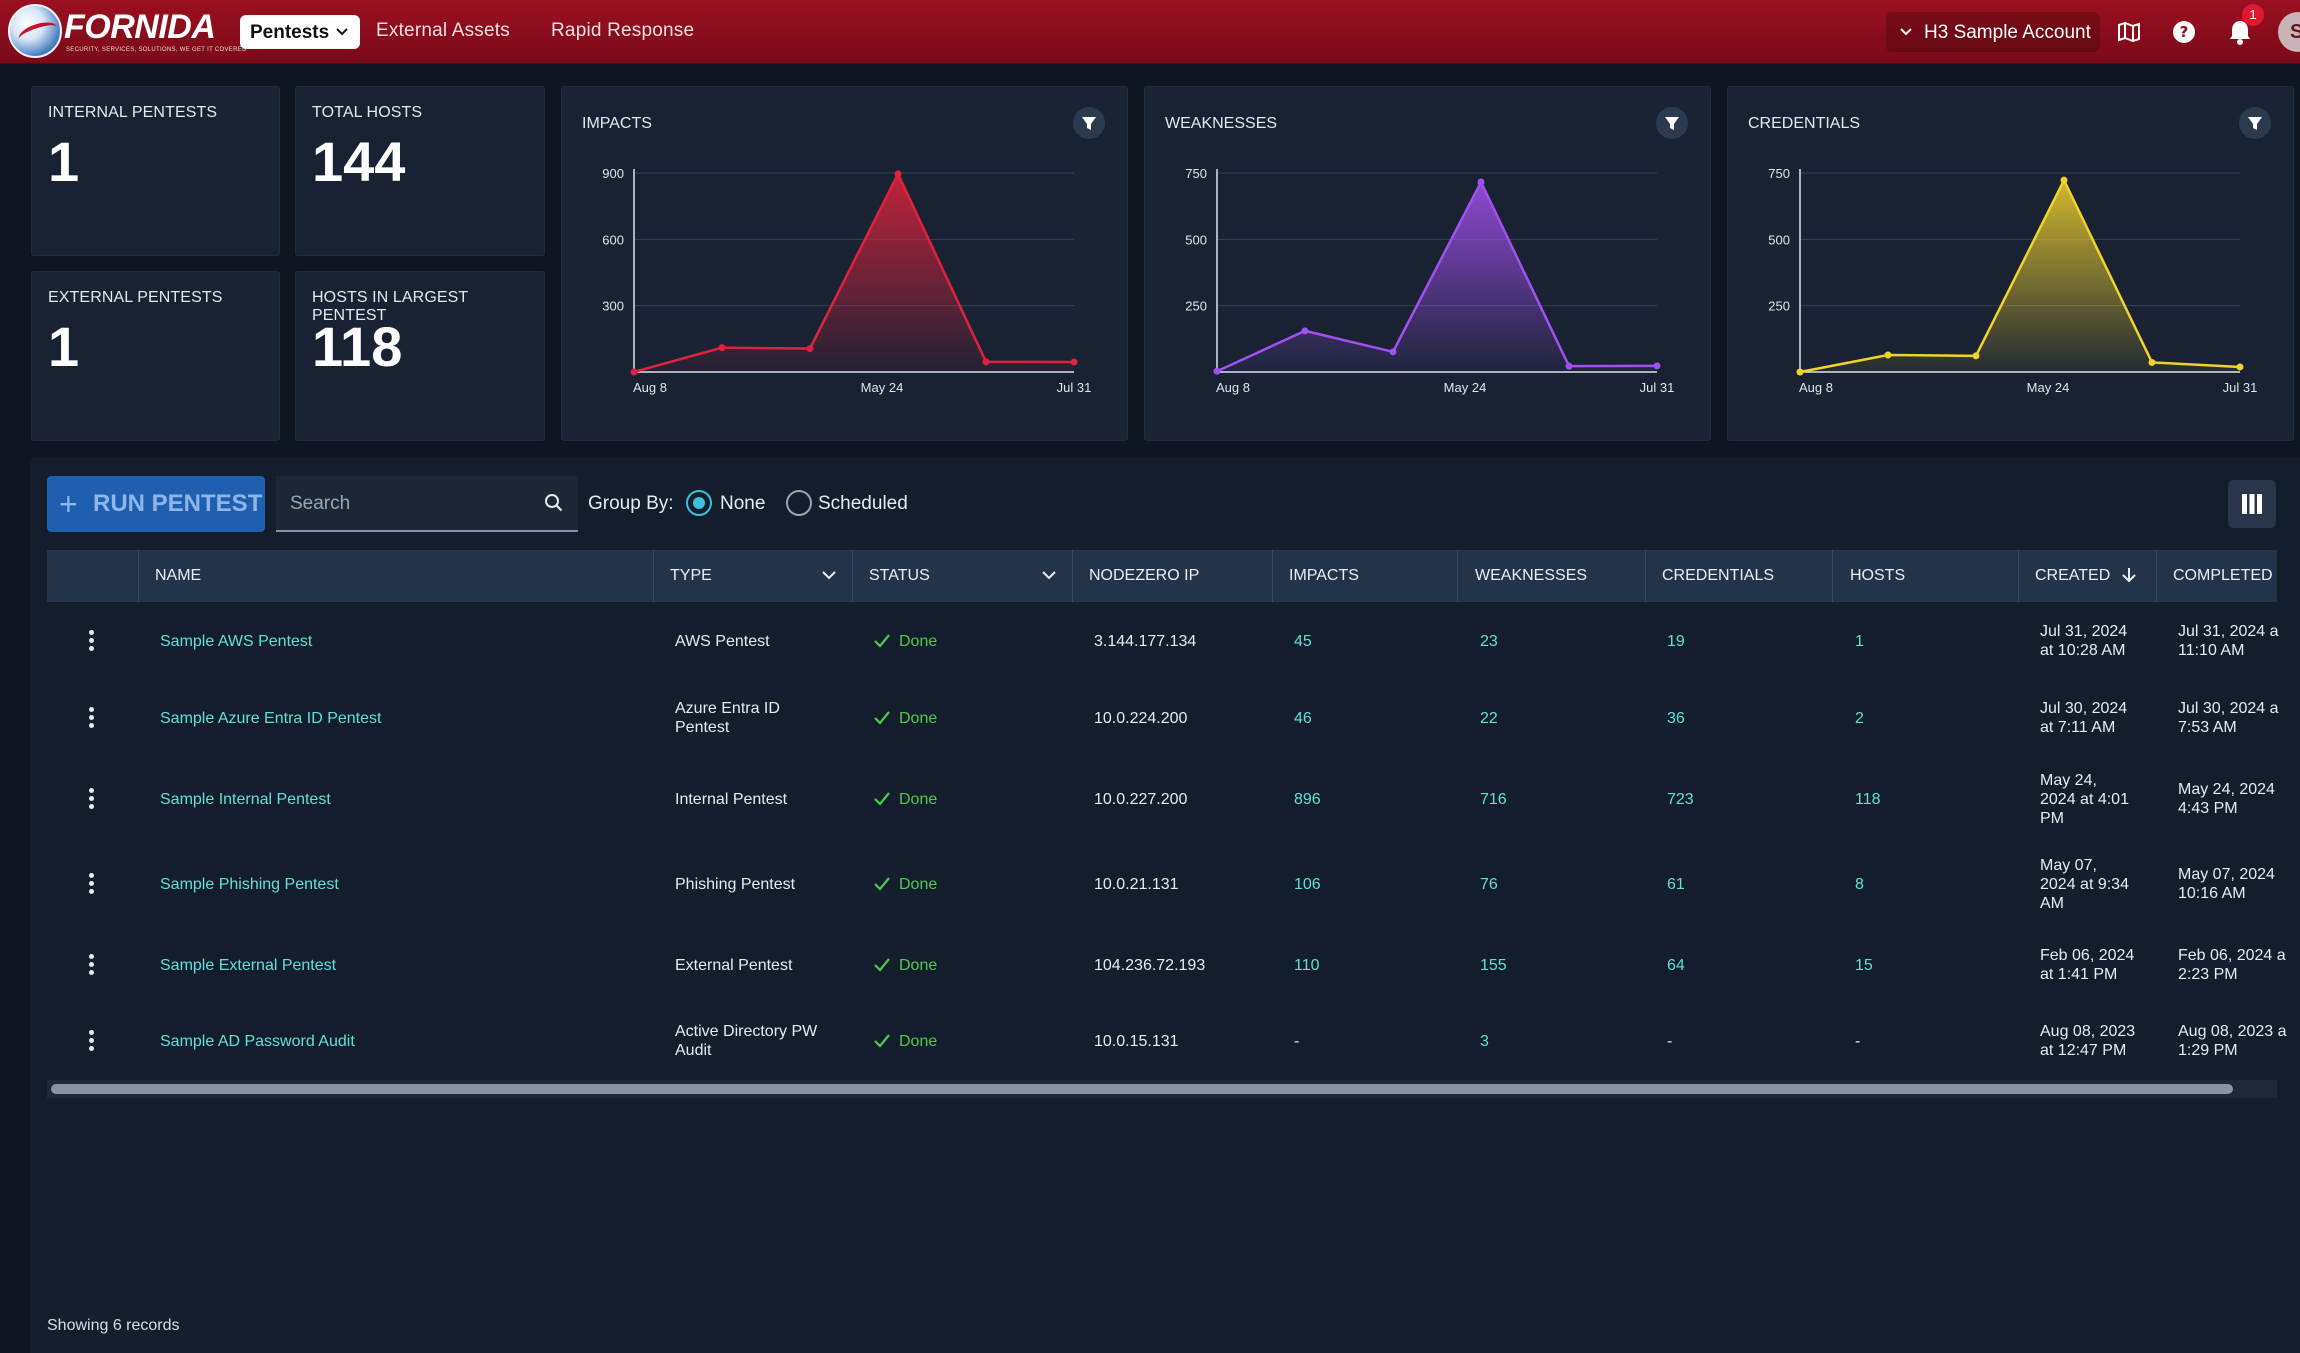 The height and width of the screenshot is (1353, 2300). What do you see at coordinates (1142, 1089) in the screenshot?
I see `scrollbar-thumb` at bounding box center [1142, 1089].